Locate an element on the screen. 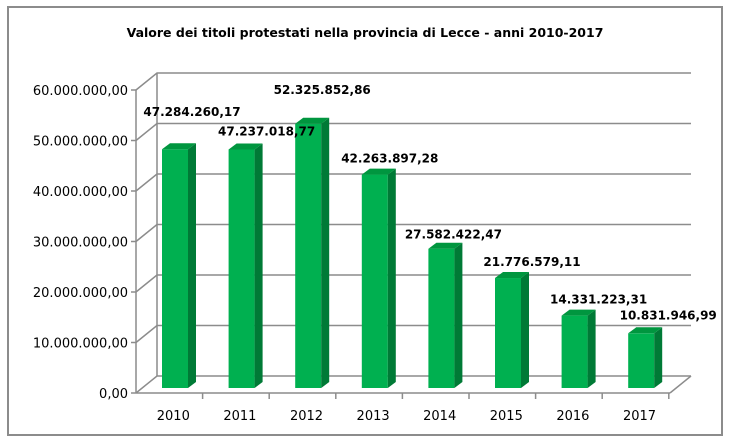 The height and width of the screenshot is (447, 730). bar-2014 is located at coordinates (441, 318).